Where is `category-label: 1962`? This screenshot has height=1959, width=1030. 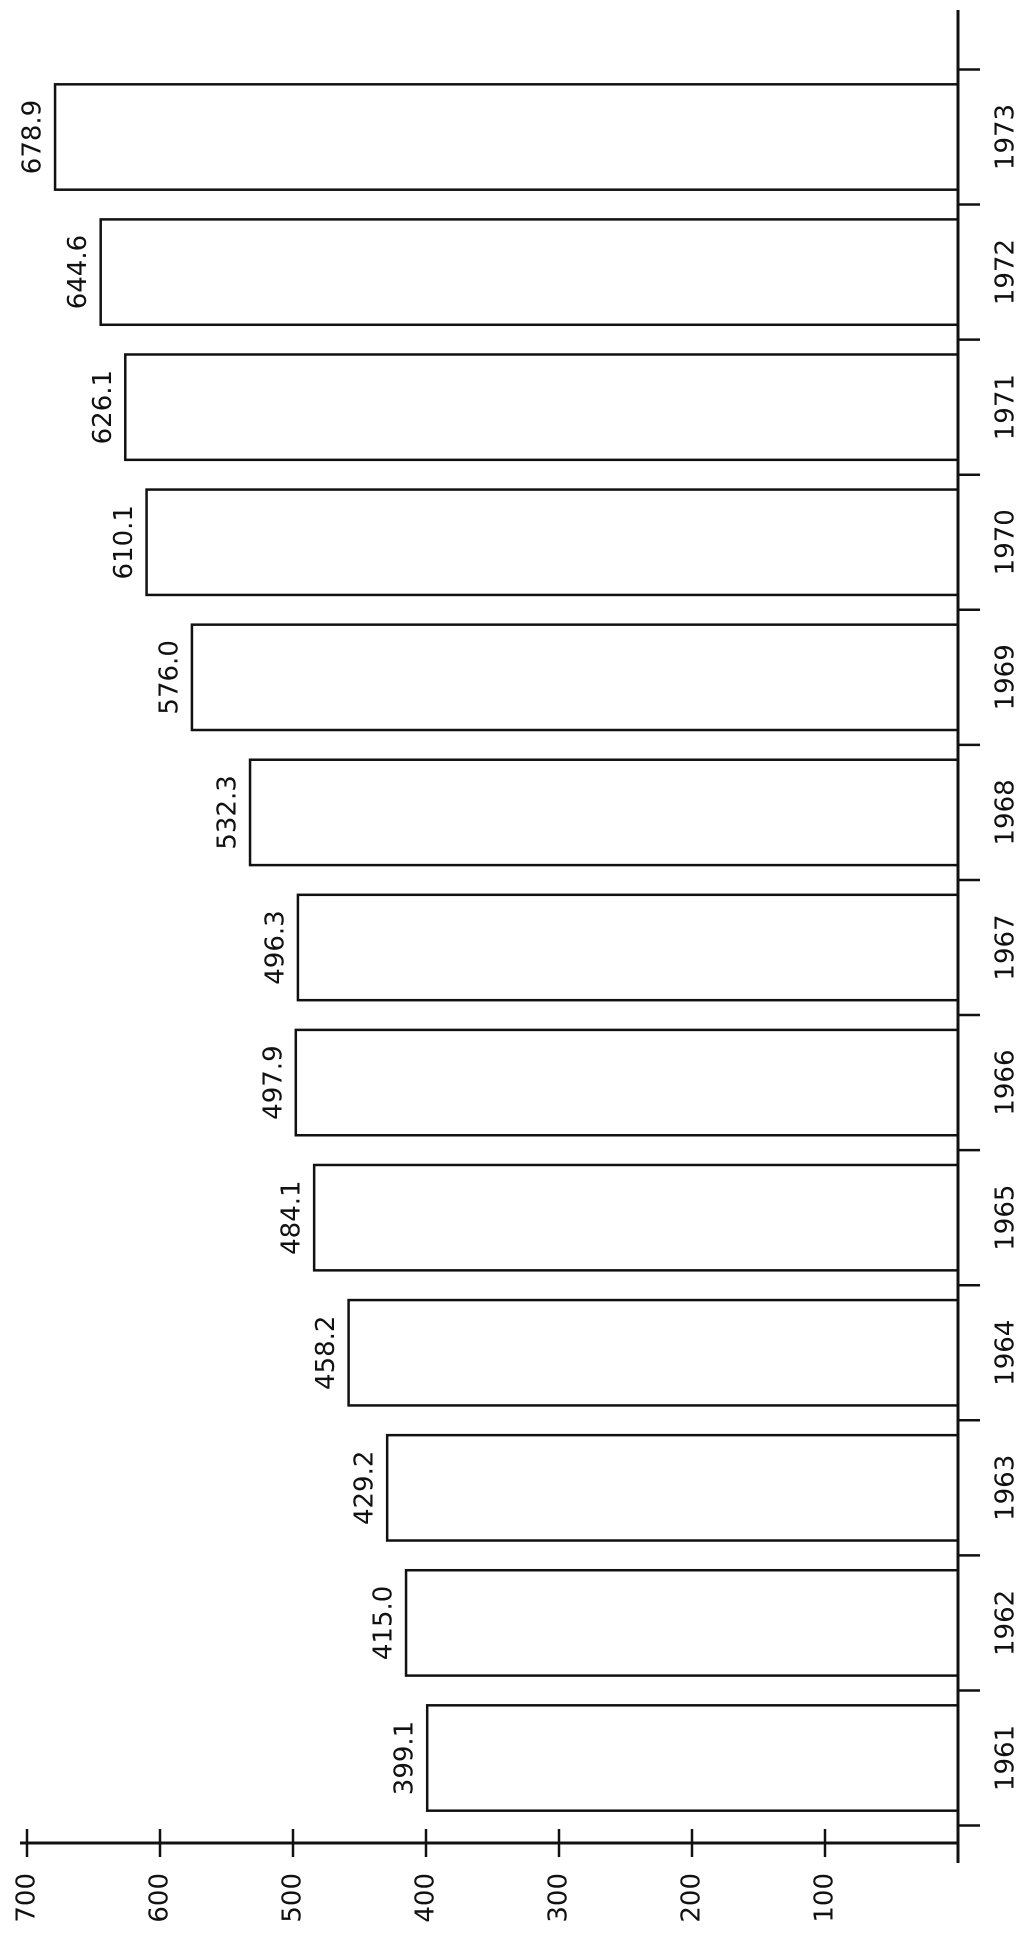
category-label: 1962 is located at coordinates (1006, 1623).